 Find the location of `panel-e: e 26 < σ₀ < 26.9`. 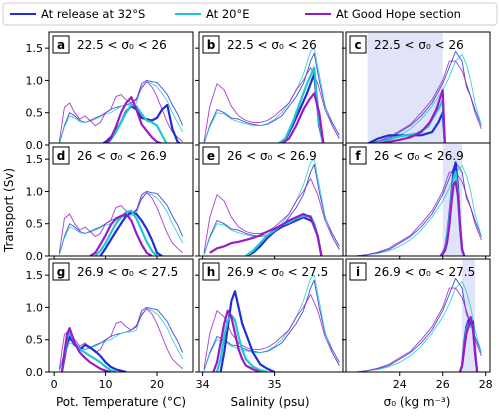

panel-e: e 26 < σ₀ < 26.9 is located at coordinates (269, 201).